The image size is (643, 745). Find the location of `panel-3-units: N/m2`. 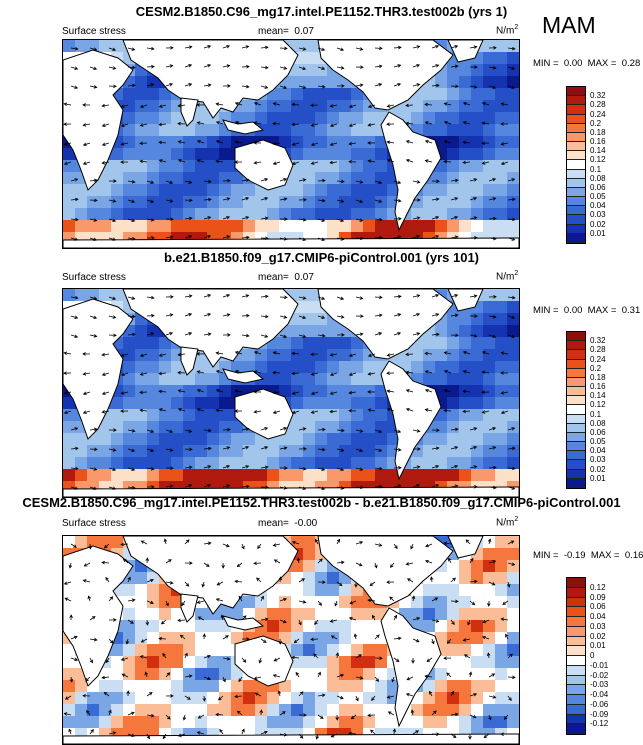

panel-3-units: N/m2 is located at coordinates (507, 522).